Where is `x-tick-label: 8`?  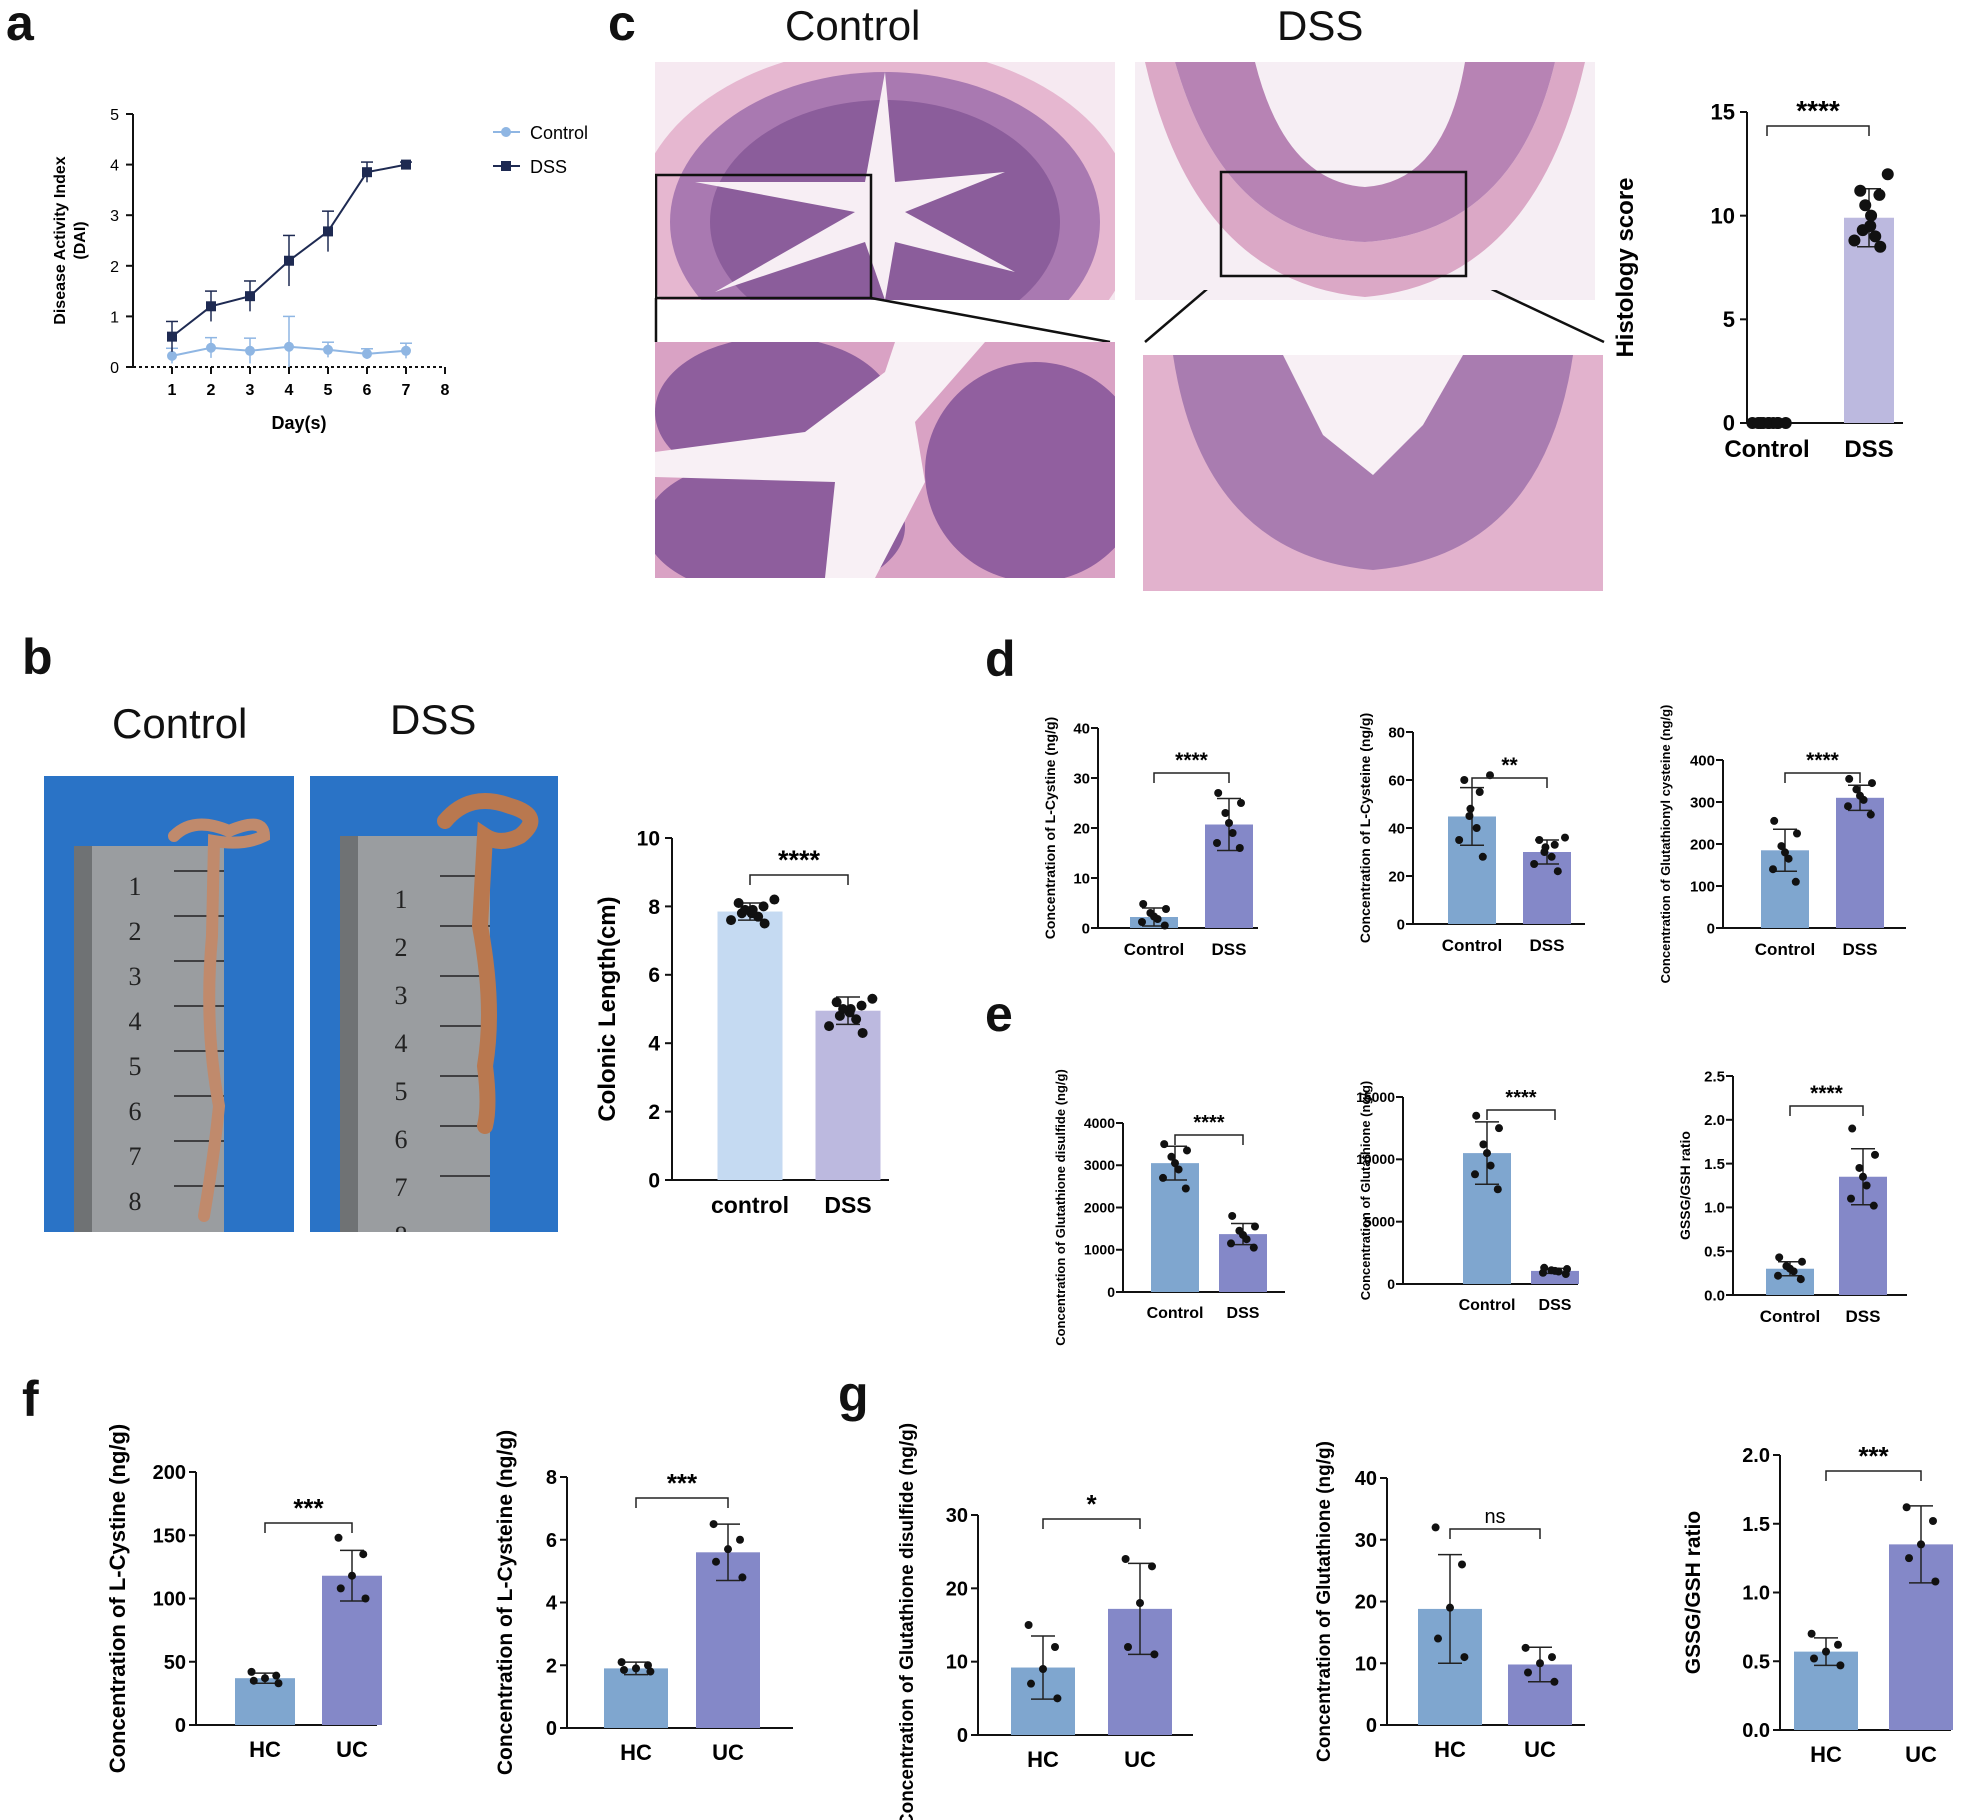 x-tick-label: 8 is located at coordinates (445, 390).